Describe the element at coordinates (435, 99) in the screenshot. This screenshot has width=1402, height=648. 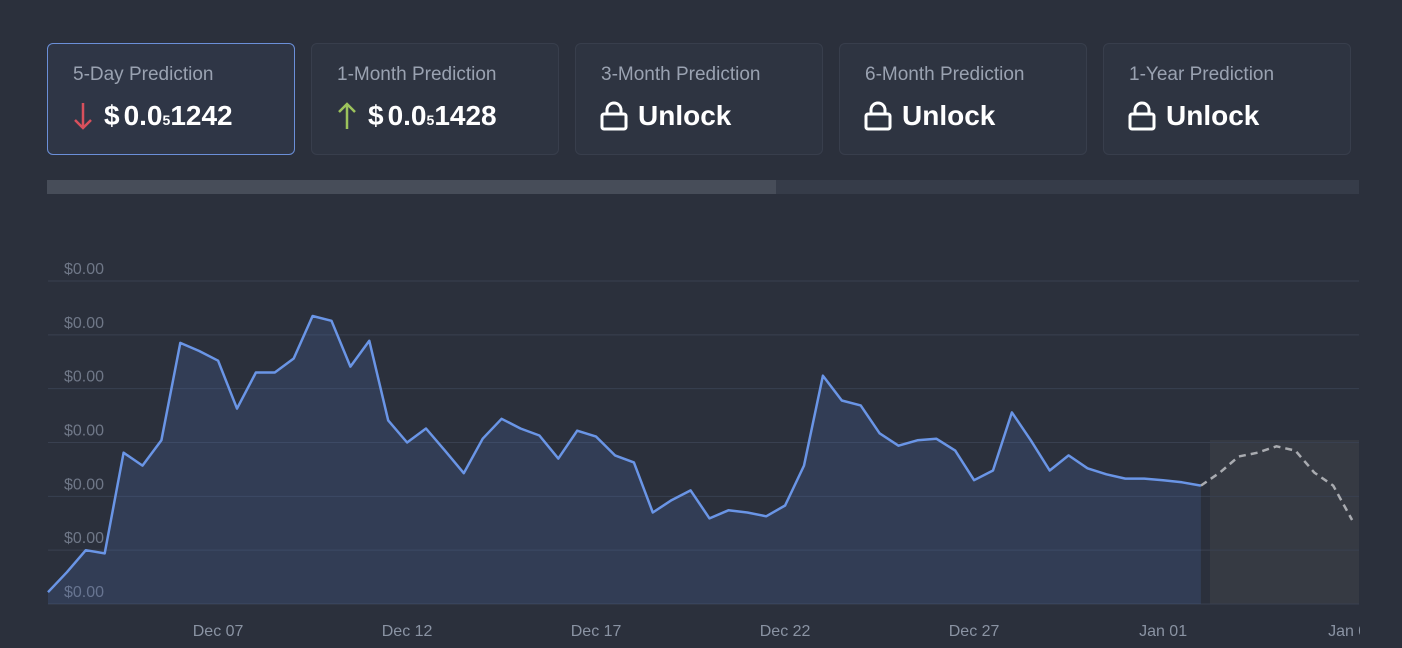
I see `prediction-card: 1-Month Prediction $0.0 5 1428` at that location.